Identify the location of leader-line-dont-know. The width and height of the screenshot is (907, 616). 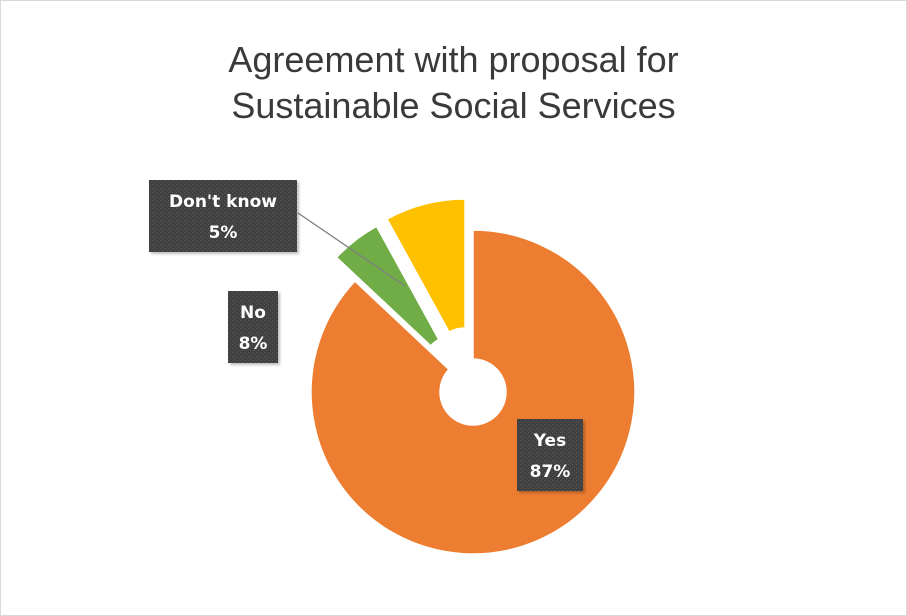
(351, 249).